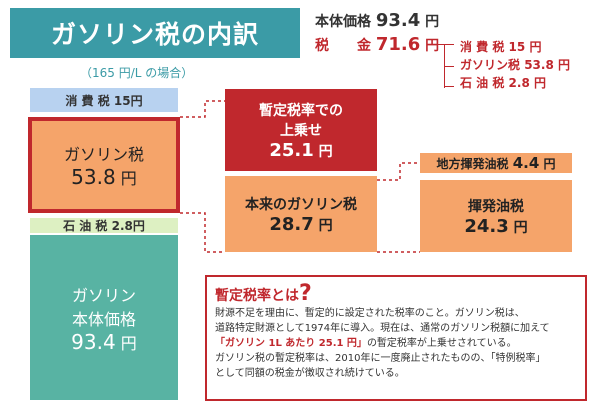 This screenshot has width=600, height=411. I want to click on subtitle: （165 円/L の場合）, so click(137, 73).